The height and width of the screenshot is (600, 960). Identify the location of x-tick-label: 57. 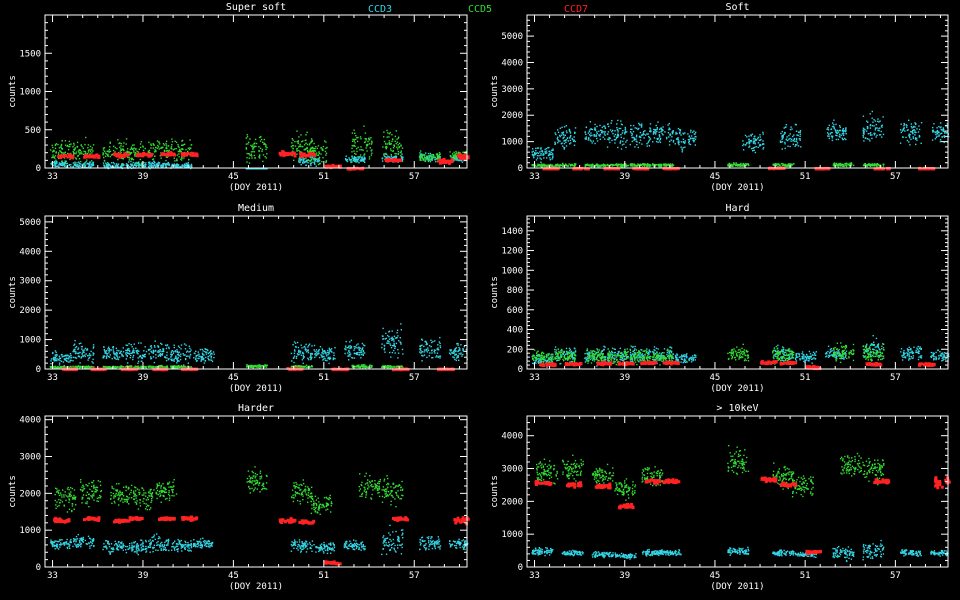
(414, 177).